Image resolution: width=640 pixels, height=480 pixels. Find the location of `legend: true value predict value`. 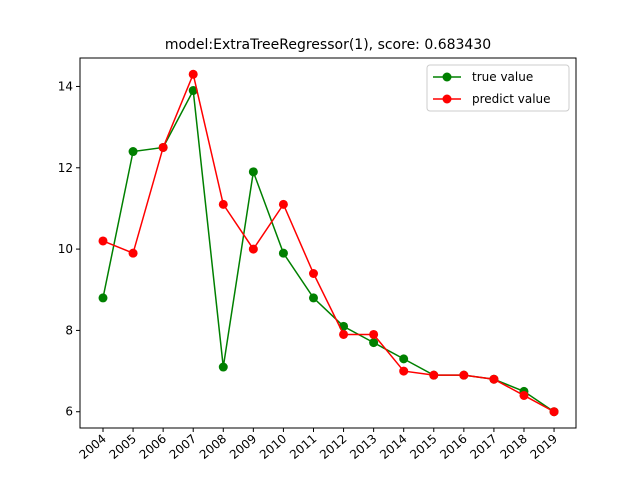

legend: true value predict value is located at coordinates (498, 88).